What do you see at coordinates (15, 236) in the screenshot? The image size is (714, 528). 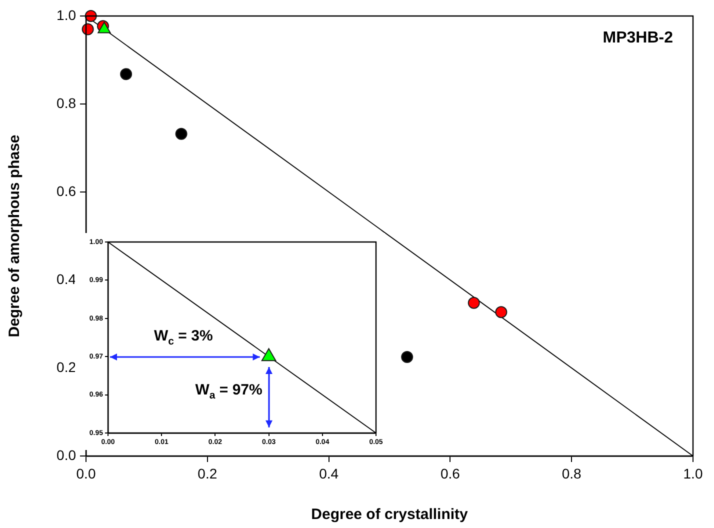 I see `y-axis-title: Degree of amorphous phase` at bounding box center [15, 236].